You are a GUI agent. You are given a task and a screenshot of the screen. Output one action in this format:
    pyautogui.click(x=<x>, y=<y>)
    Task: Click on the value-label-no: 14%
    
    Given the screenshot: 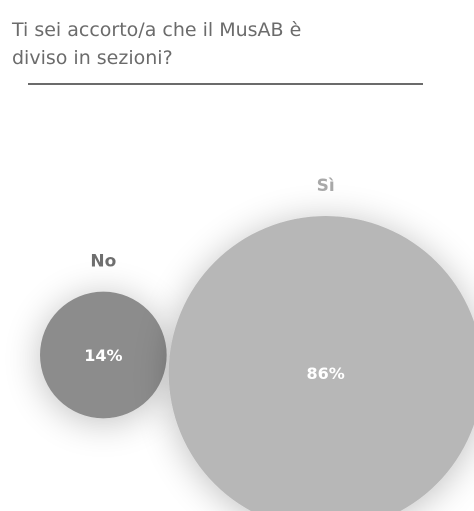 What is the action you would take?
    pyautogui.click(x=103, y=355)
    